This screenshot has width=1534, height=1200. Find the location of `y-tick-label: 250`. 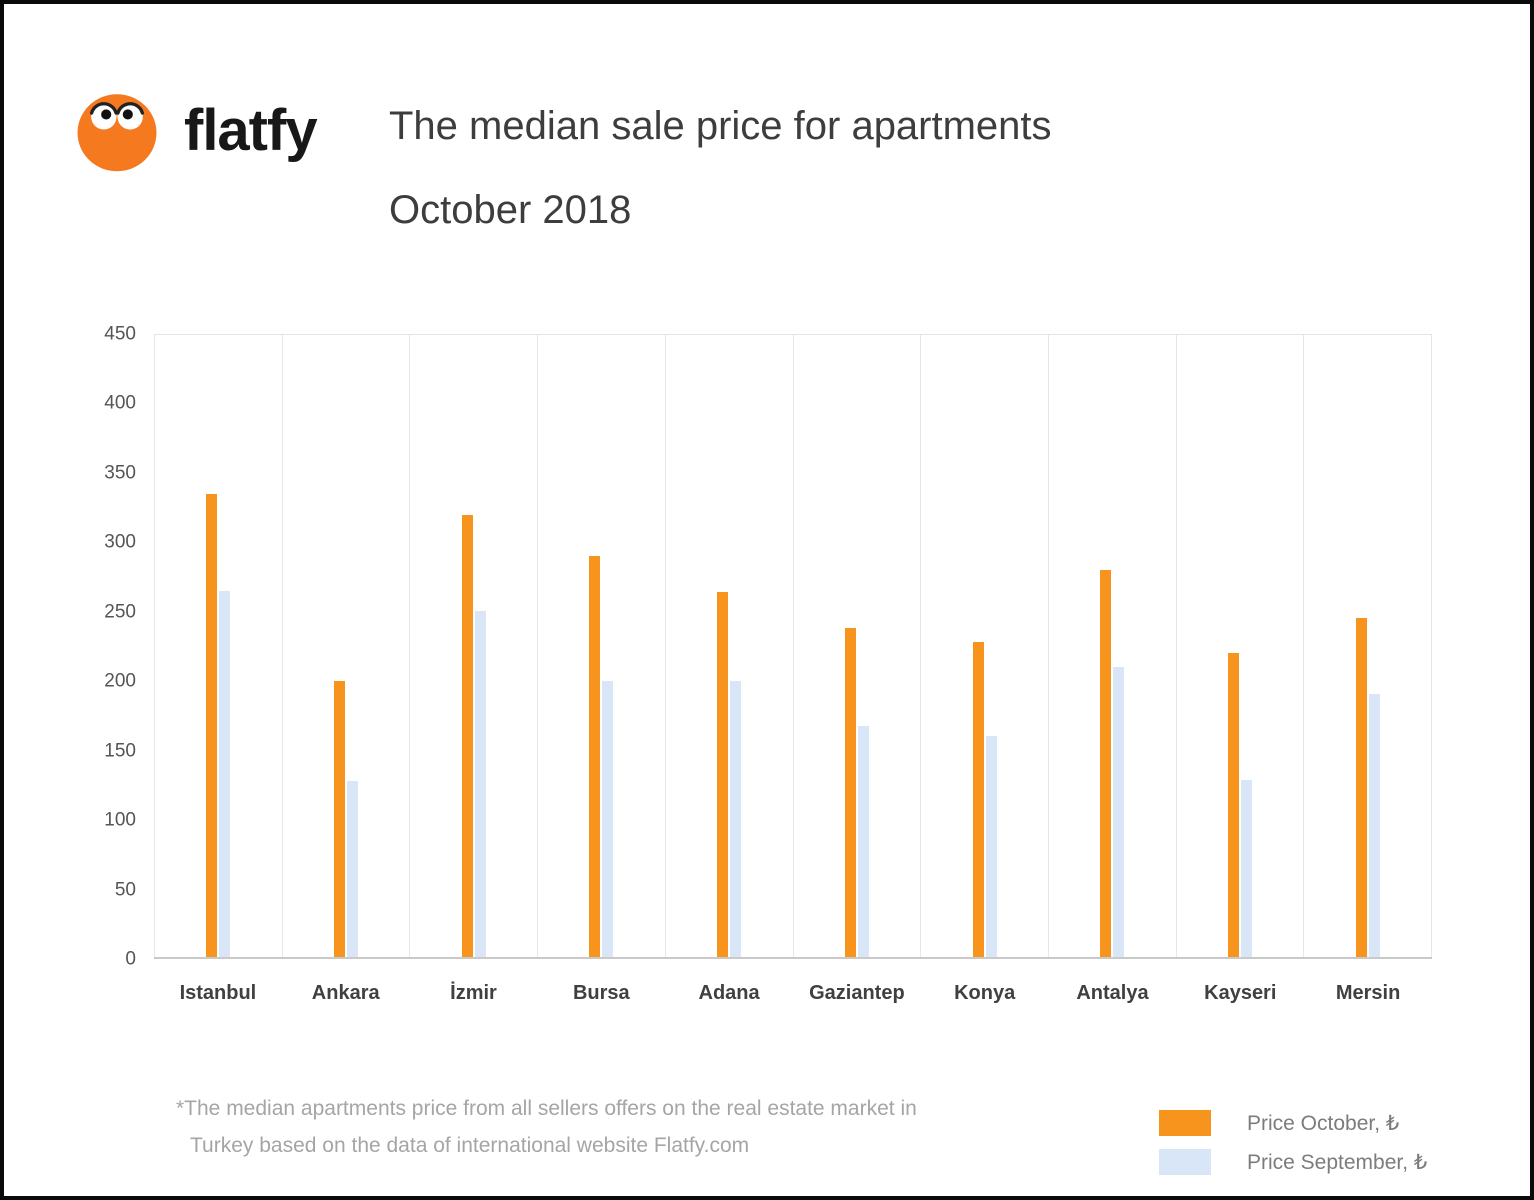

y-tick-label: 250 is located at coordinates (120, 612).